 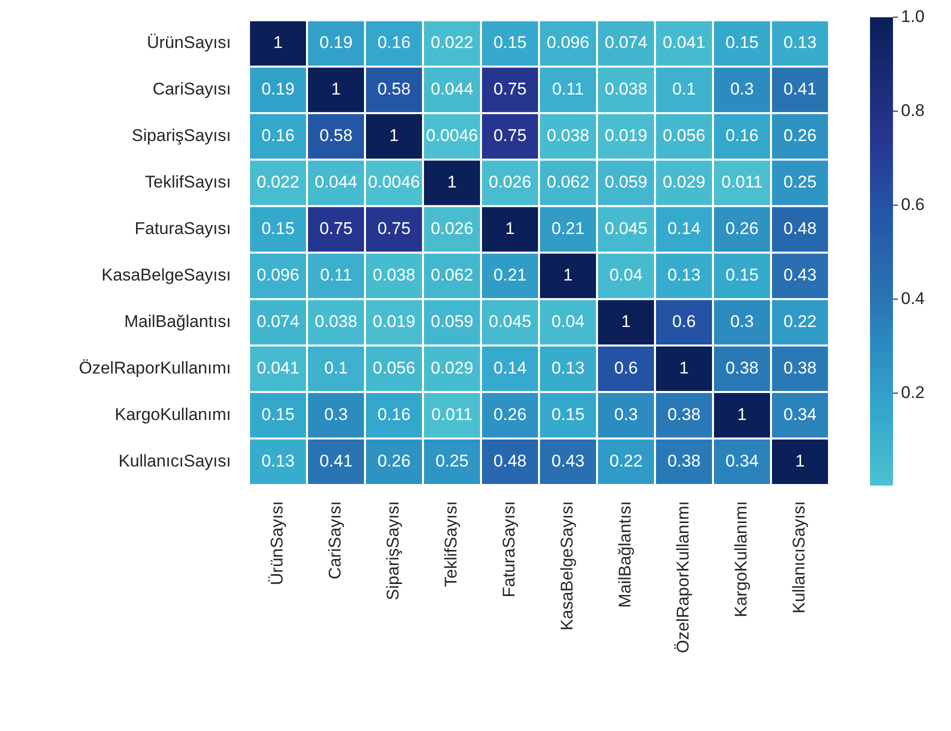 What do you see at coordinates (188, 182) in the screenshot?
I see `y-tick-label: TeklifSayısı` at bounding box center [188, 182].